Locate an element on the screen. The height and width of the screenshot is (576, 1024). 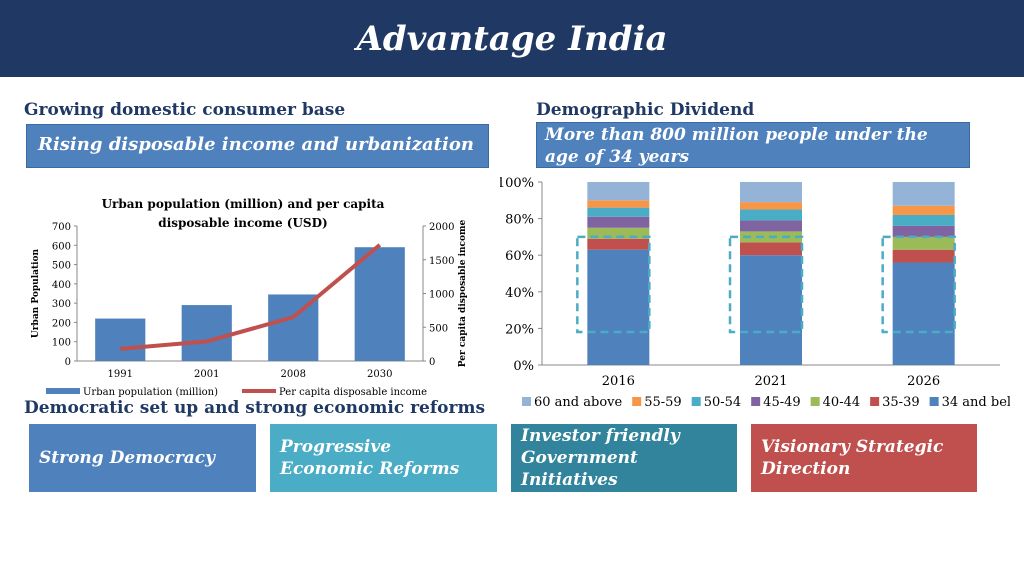
card-strong-democracy: Strong Democracy is located at coordinates (142, 458).